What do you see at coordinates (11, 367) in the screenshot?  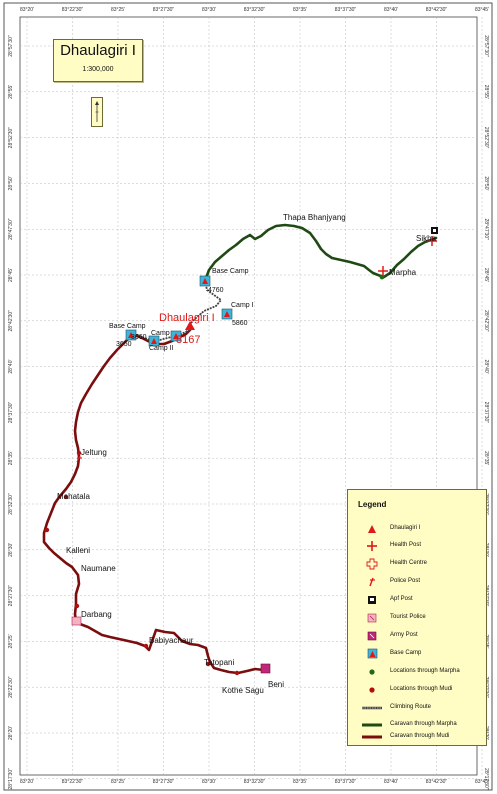 I see `latitude-label: 28°40'` at bounding box center [11, 367].